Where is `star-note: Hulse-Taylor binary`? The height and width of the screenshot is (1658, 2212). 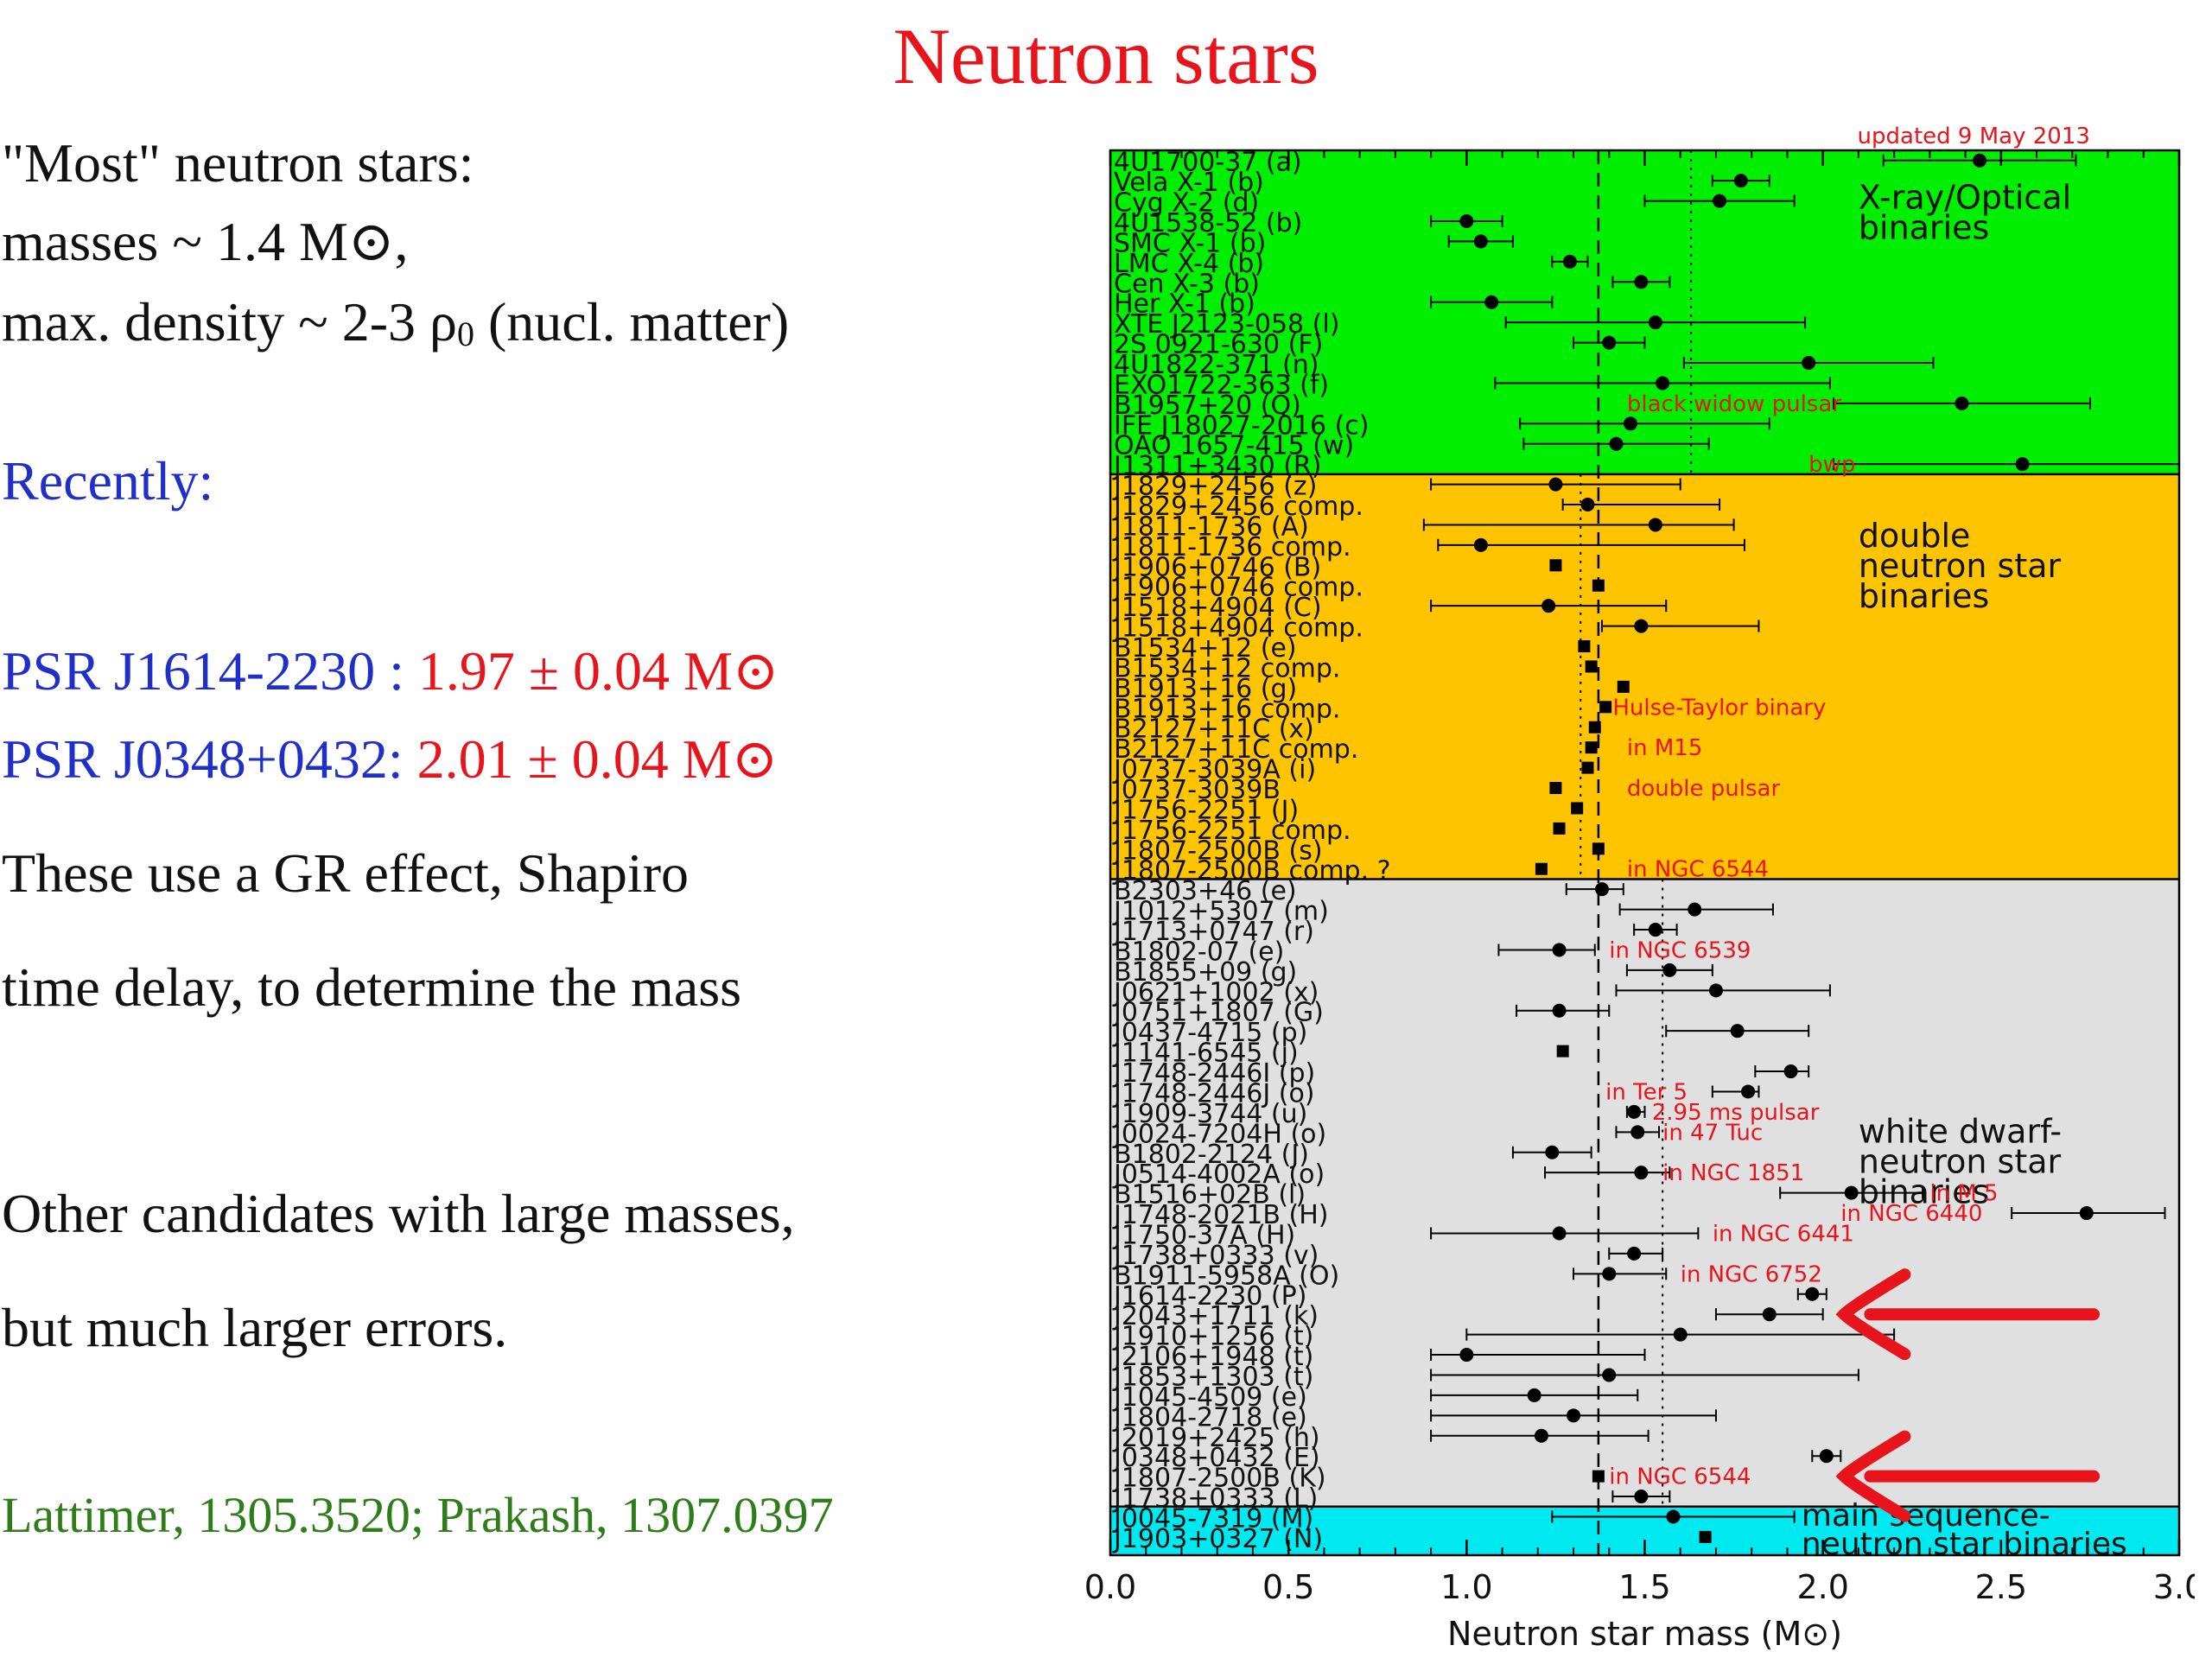
star-note: Hulse-Taylor binary is located at coordinates (1719, 708).